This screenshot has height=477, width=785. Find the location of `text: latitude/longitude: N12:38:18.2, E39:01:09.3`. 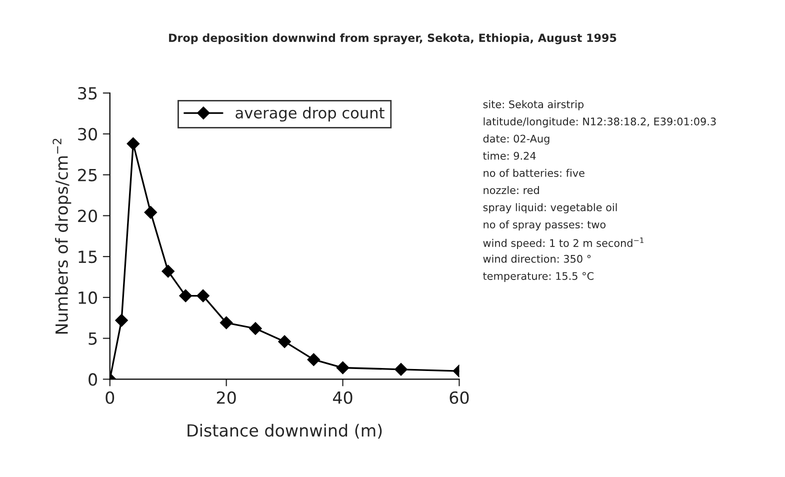

text: latitude/longitude: N12:38:18.2, E39:01:09.3 is located at coordinates (600, 122).